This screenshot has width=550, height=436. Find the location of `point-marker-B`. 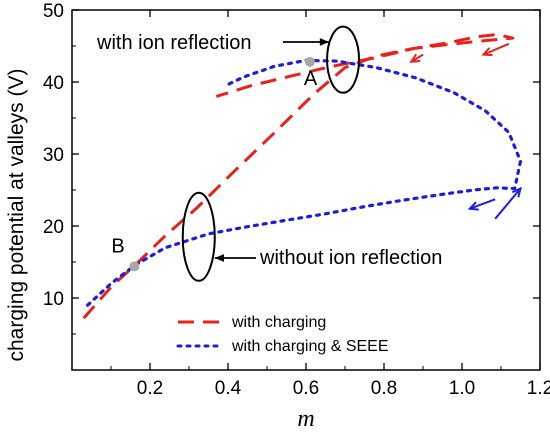

point-marker-B is located at coordinates (134, 266).